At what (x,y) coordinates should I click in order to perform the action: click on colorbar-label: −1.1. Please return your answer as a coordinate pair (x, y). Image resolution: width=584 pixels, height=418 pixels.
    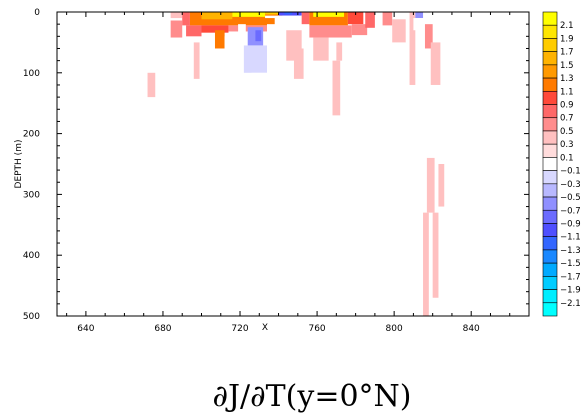
    Looking at the image, I should click on (570, 238).